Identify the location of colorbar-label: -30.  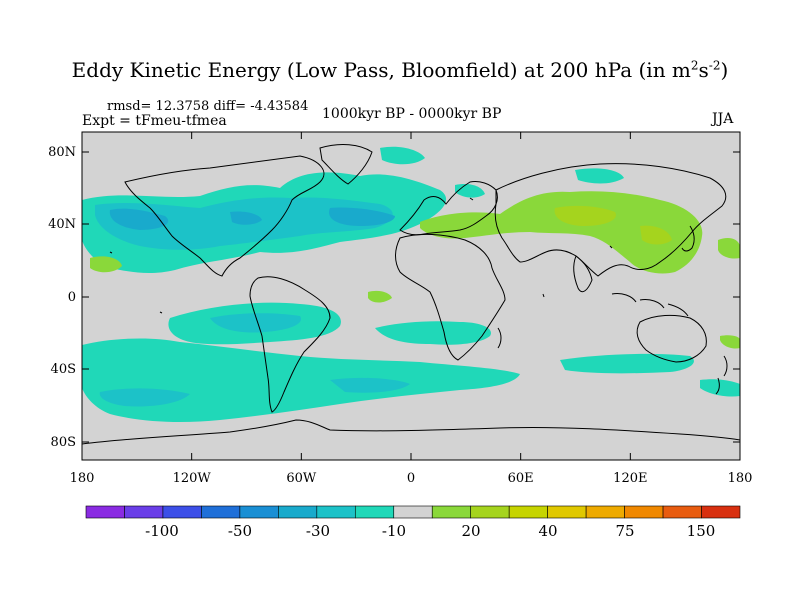
(318, 531).